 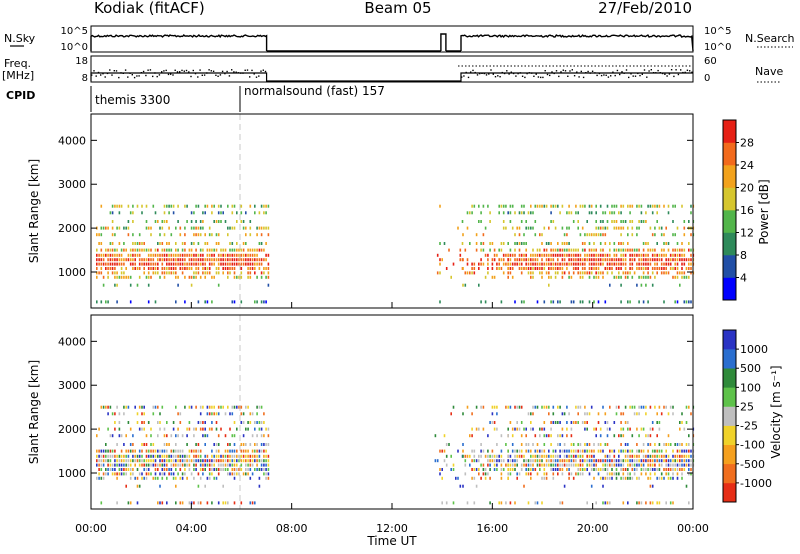 I want to click on velocity-colorbar-swatch, so click(x=729, y=397).